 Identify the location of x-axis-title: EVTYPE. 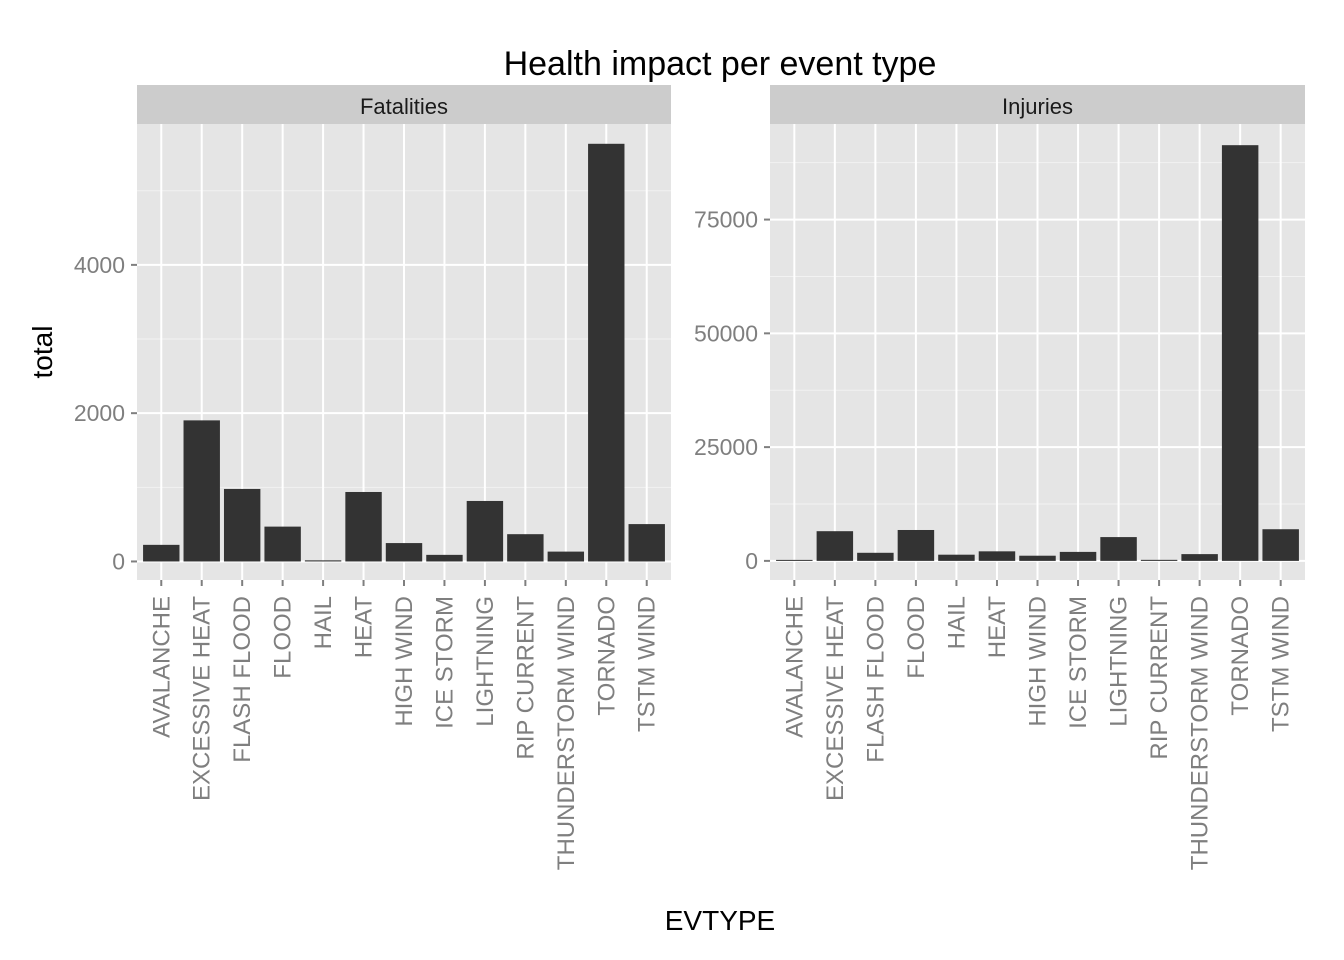
(720, 920).